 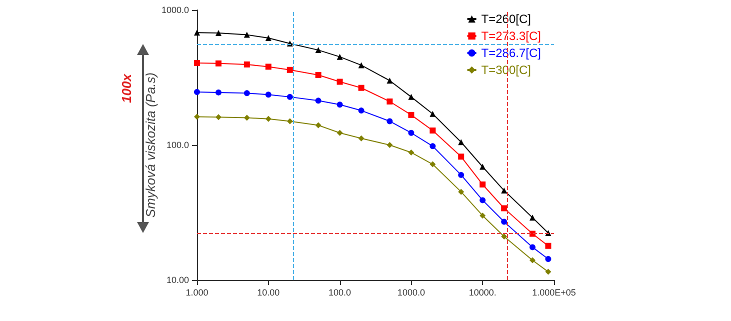 I want to click on y-axis-title: Smyková viskozita (Pa.s), so click(x=150, y=145).